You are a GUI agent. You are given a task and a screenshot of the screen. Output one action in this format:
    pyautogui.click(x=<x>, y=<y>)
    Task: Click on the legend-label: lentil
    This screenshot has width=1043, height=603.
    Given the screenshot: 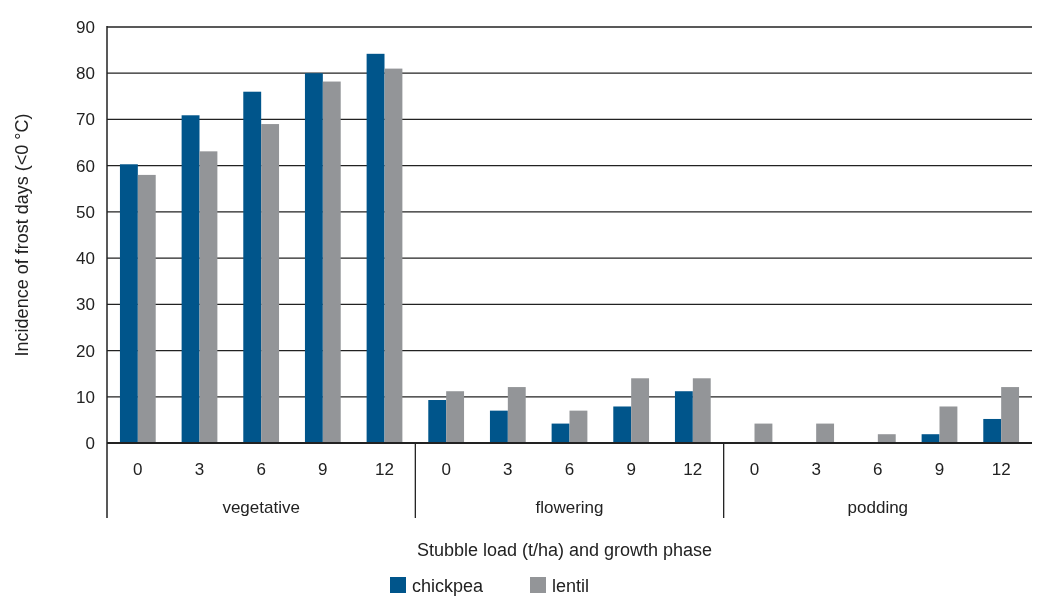 What is the action you would take?
    pyautogui.click(x=571, y=586)
    